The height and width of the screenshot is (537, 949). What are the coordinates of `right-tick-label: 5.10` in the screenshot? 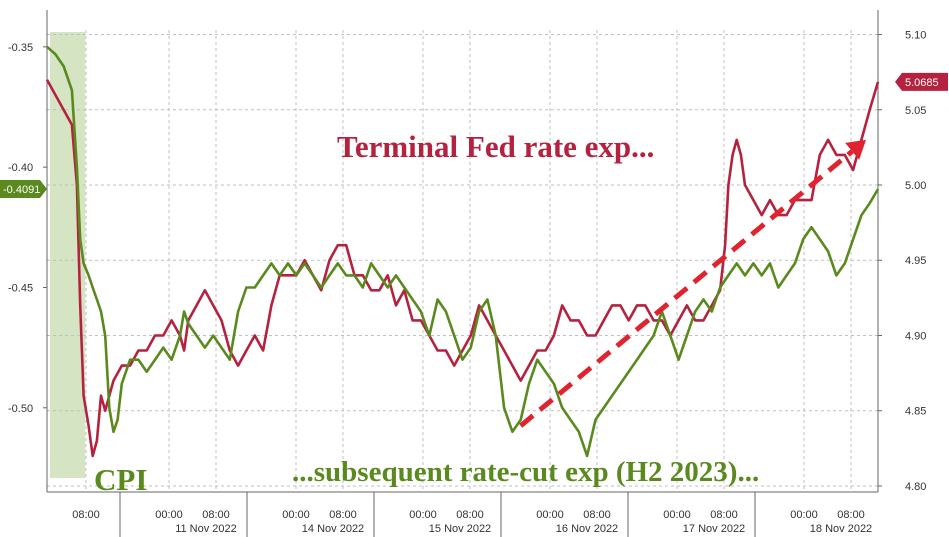 It's located at (915, 36).